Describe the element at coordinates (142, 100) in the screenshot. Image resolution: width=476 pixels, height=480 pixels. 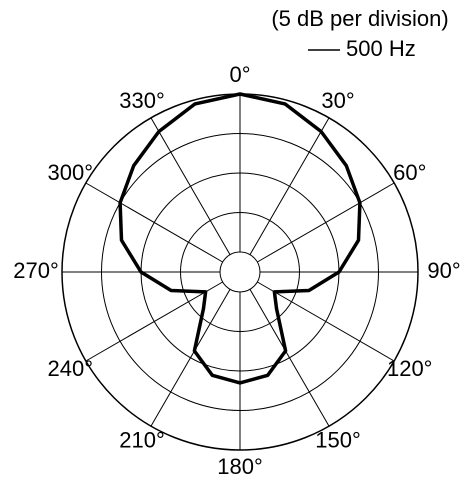
I see `angle-label: 330°` at that location.